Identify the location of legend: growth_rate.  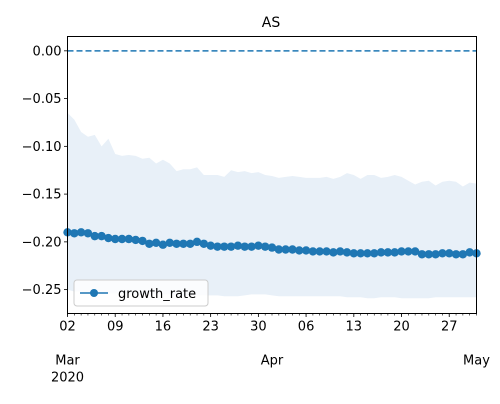
(141, 293).